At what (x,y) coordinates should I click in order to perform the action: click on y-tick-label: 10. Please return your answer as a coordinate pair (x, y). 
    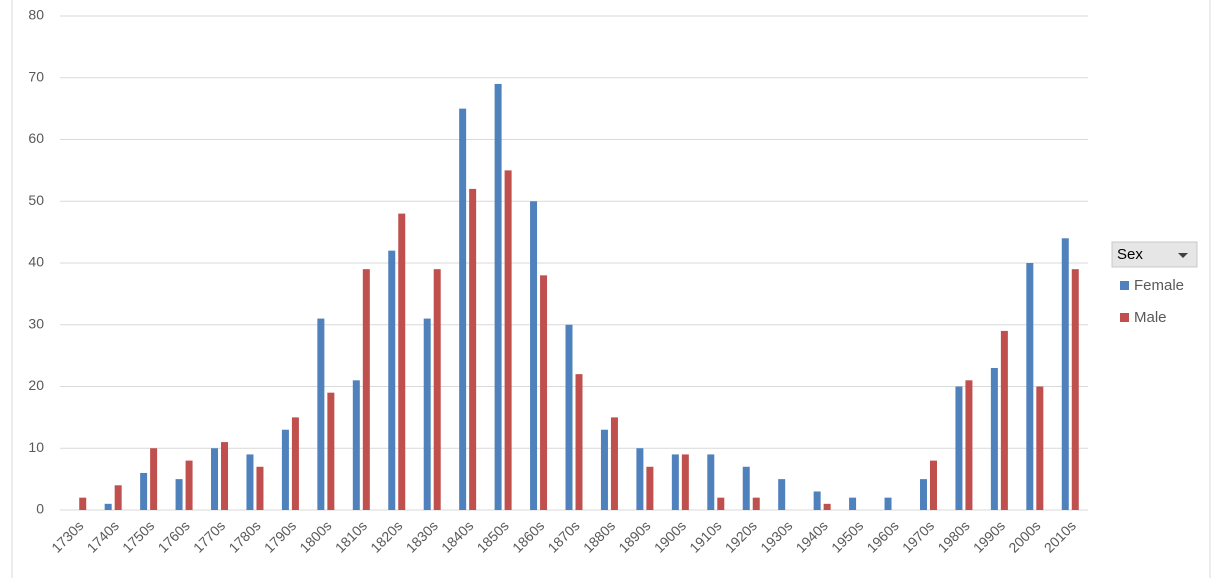
    Looking at the image, I should click on (36, 447).